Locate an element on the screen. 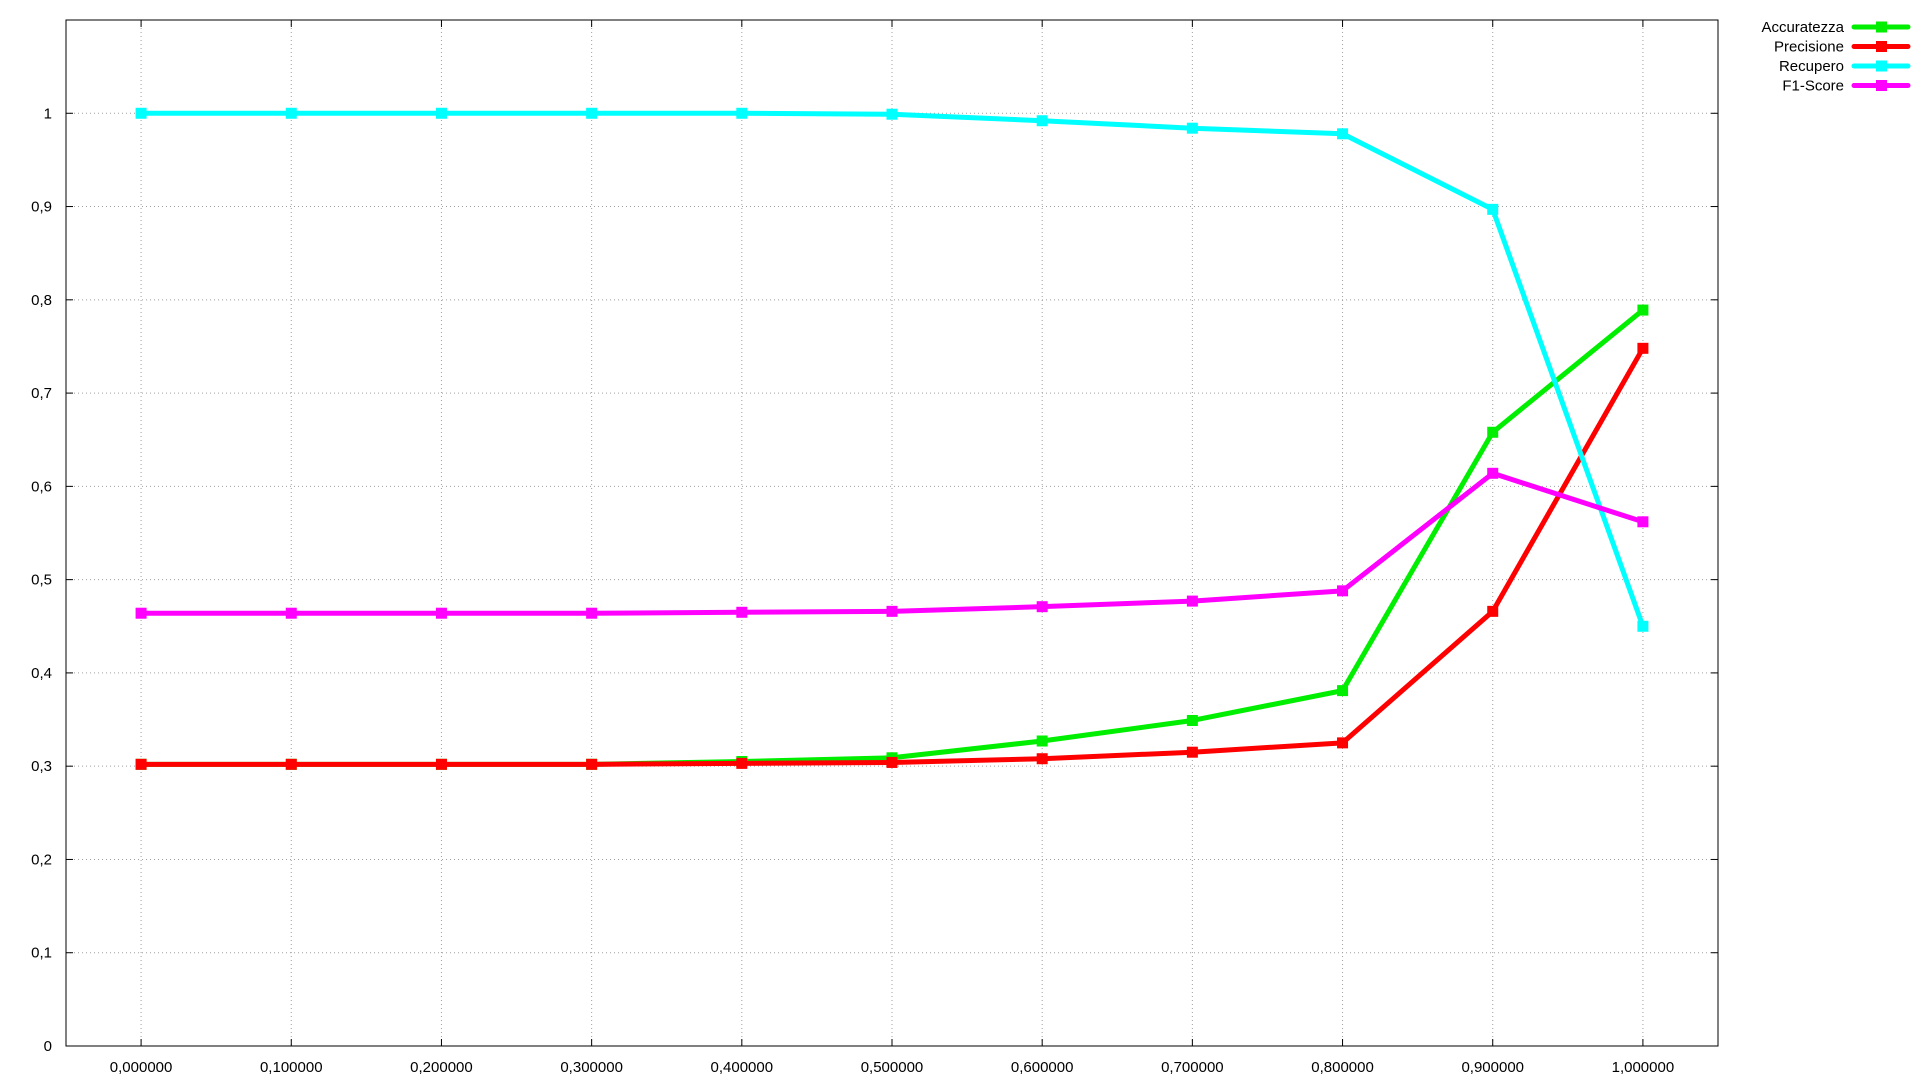 The width and height of the screenshot is (1920, 1080). y-tick-label: 0,1 is located at coordinates (41, 953).